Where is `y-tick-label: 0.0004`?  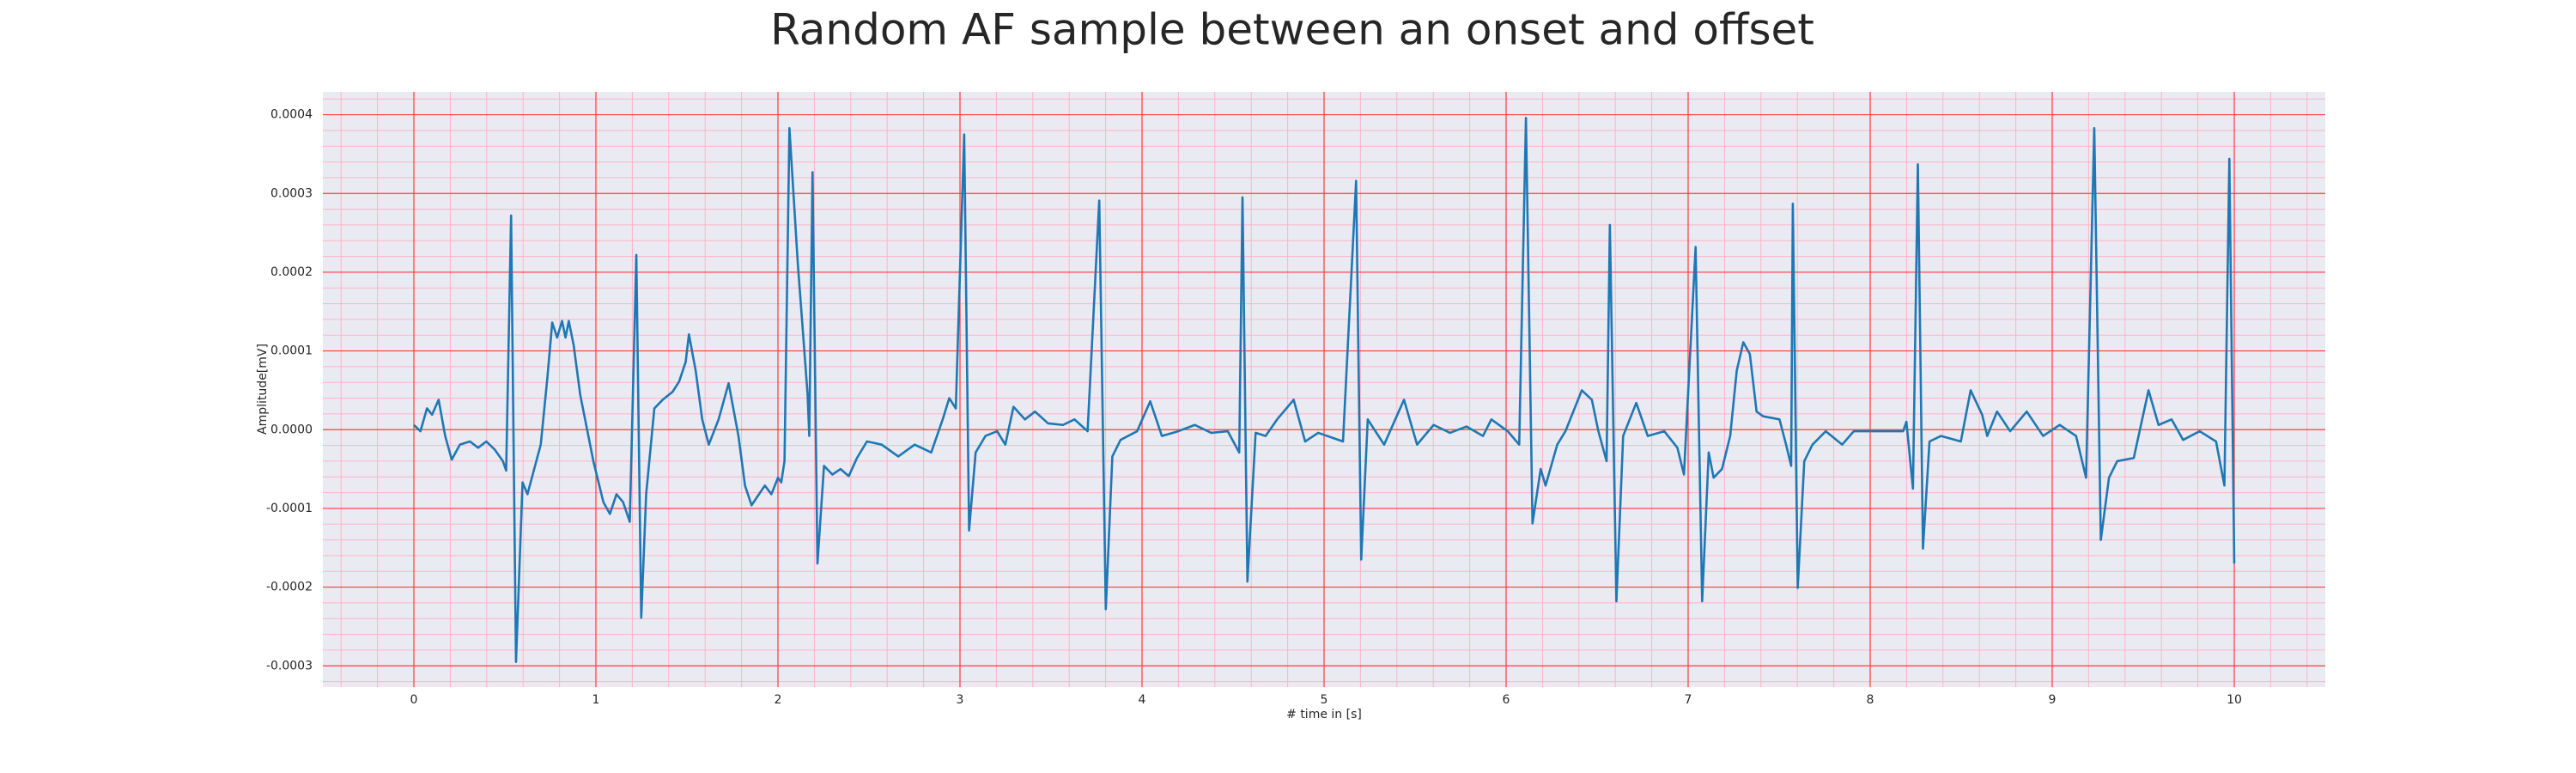
y-tick-label: 0.0004 is located at coordinates (291, 115).